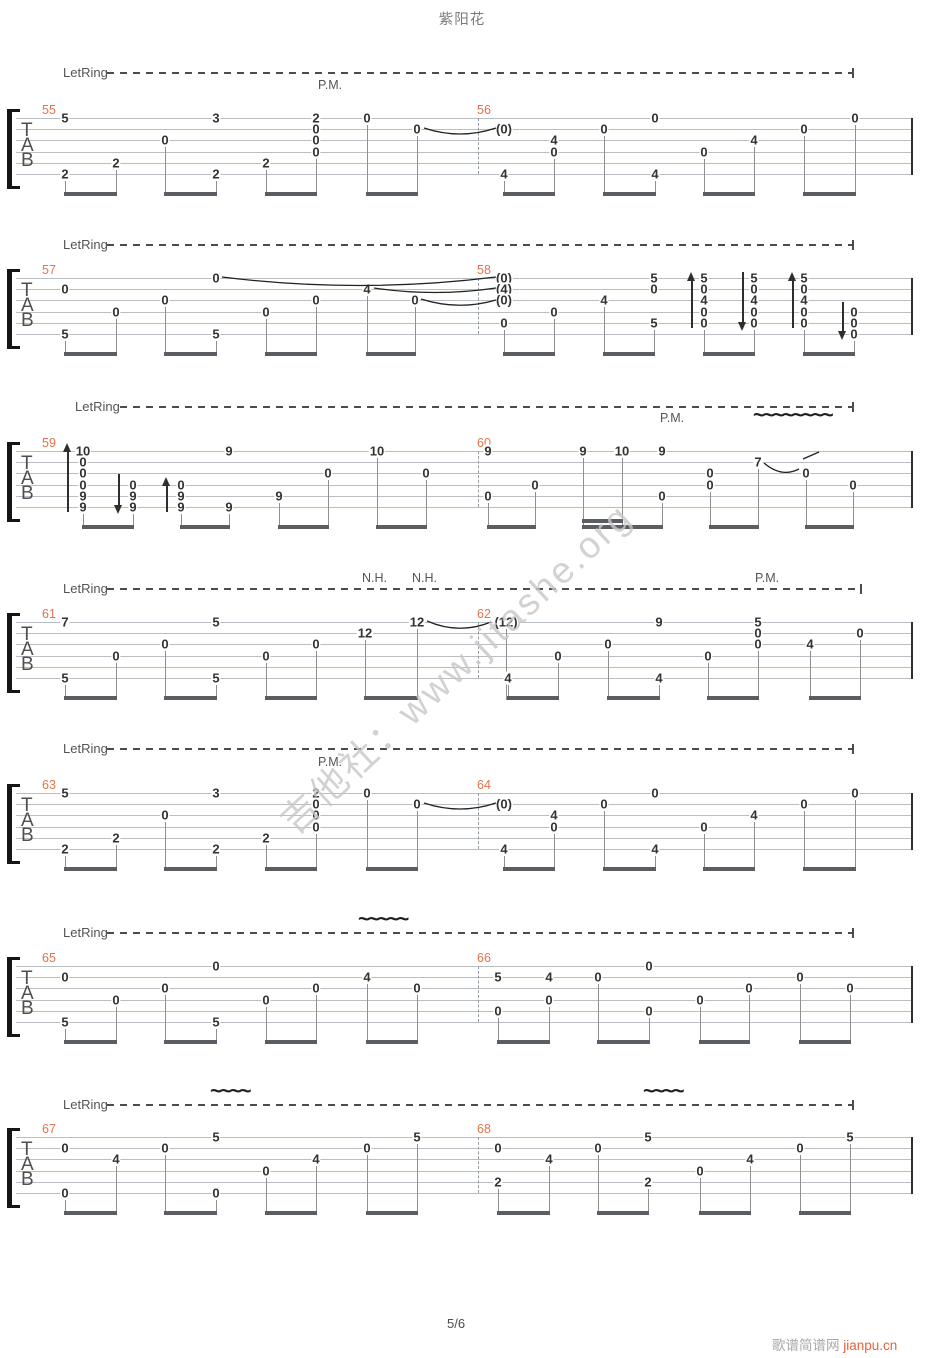 This screenshot has height=1358, width=925. Describe the element at coordinates (767, 578) in the screenshot. I see `palm-mute-label: P.M.` at that location.